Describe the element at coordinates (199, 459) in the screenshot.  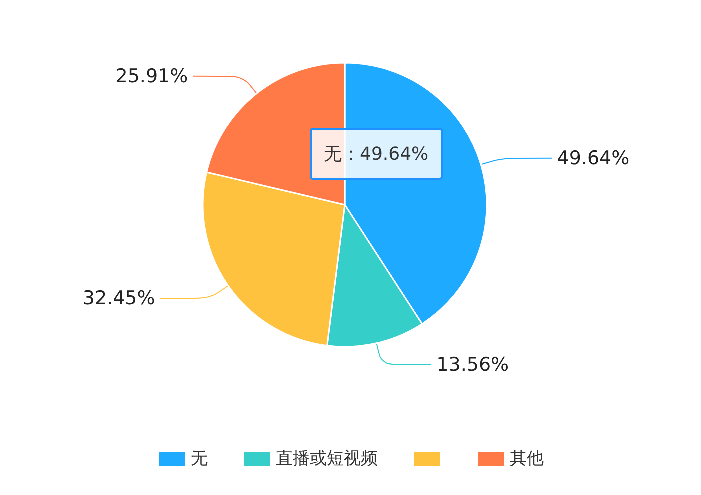
I see `legend-label: 无` at that location.